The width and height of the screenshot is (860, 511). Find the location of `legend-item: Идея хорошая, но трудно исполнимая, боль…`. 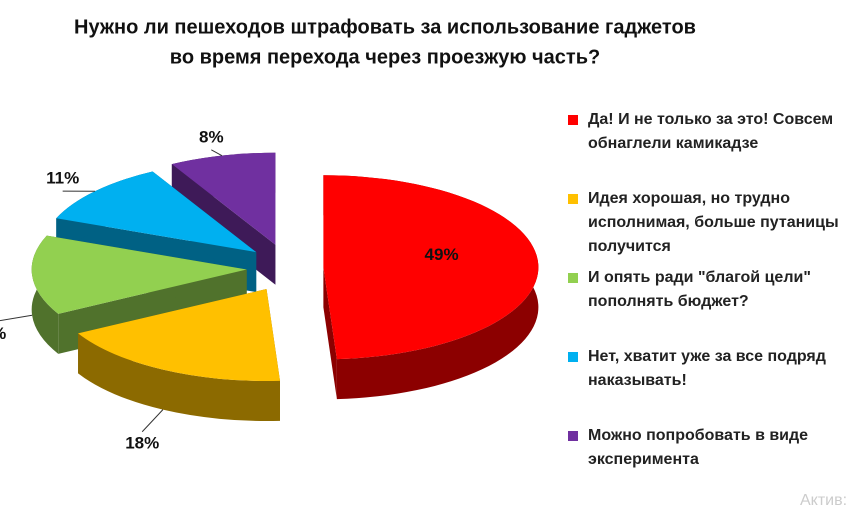

legend-item: Идея хорошая, но трудно исполнимая, боль… is located at coordinates (710, 226).